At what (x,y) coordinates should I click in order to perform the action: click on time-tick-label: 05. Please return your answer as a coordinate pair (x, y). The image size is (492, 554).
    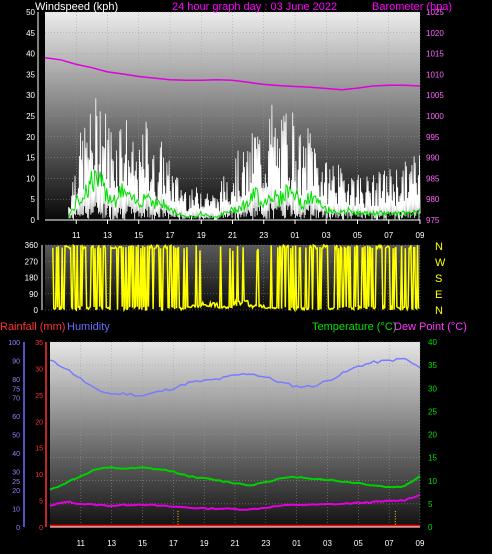
    Looking at the image, I should click on (357, 235).